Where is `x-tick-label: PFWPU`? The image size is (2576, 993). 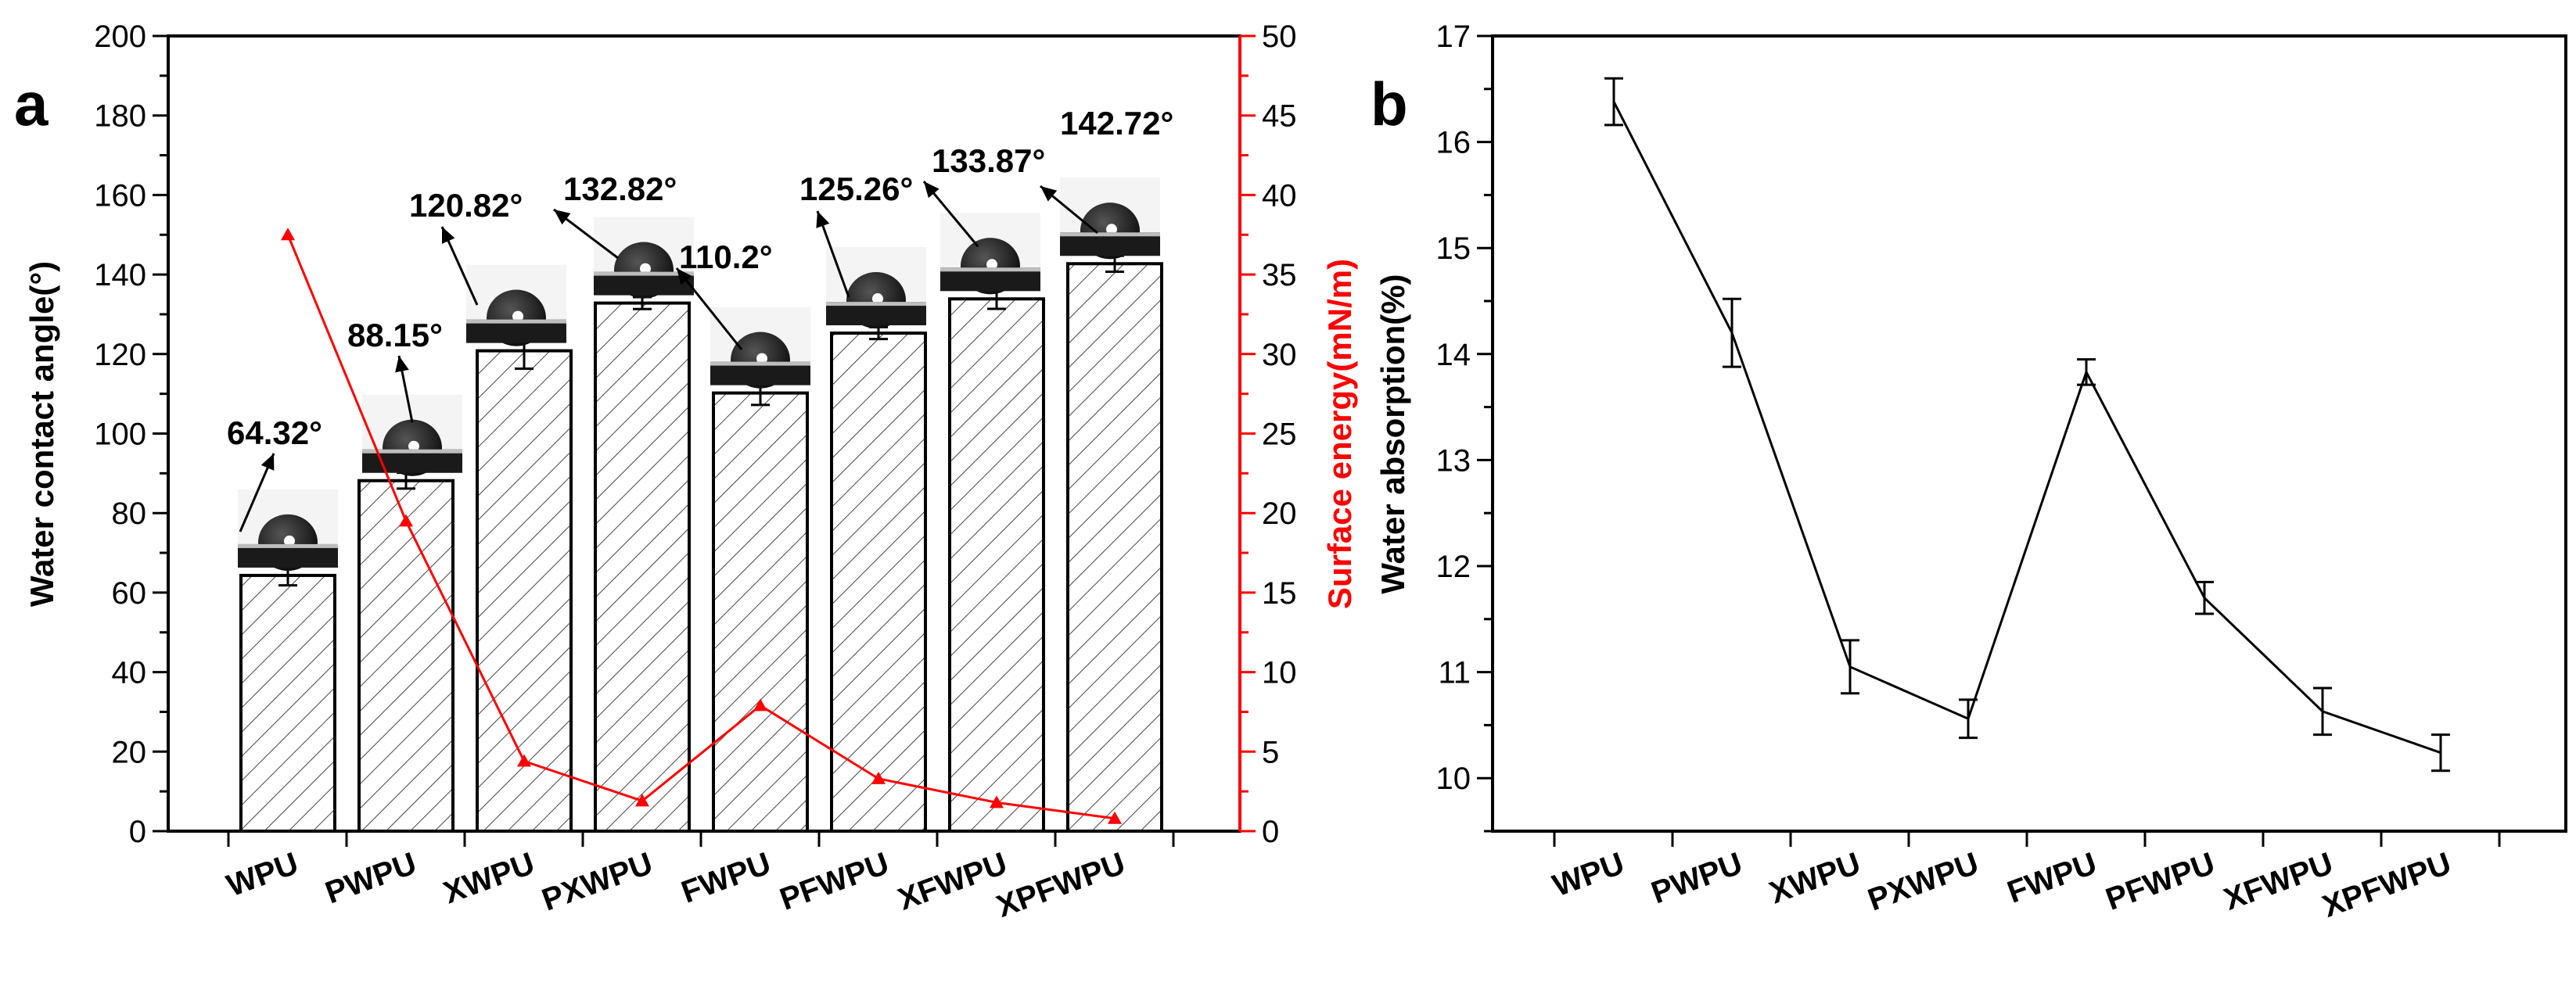
x-tick-label: PFWPU is located at coordinates (834, 881).